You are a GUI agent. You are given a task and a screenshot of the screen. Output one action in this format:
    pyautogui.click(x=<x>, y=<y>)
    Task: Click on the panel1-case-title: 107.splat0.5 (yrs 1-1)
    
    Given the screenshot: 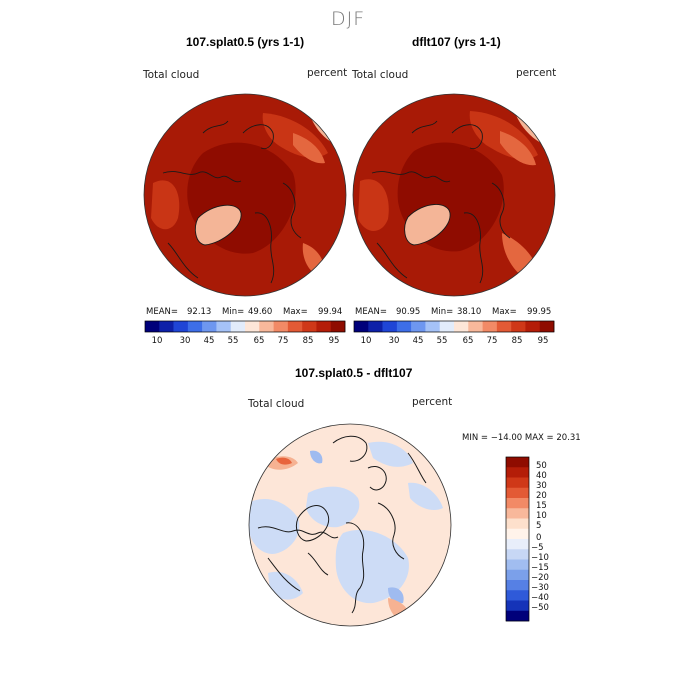 What is the action you would take?
    pyautogui.click(x=245, y=42)
    